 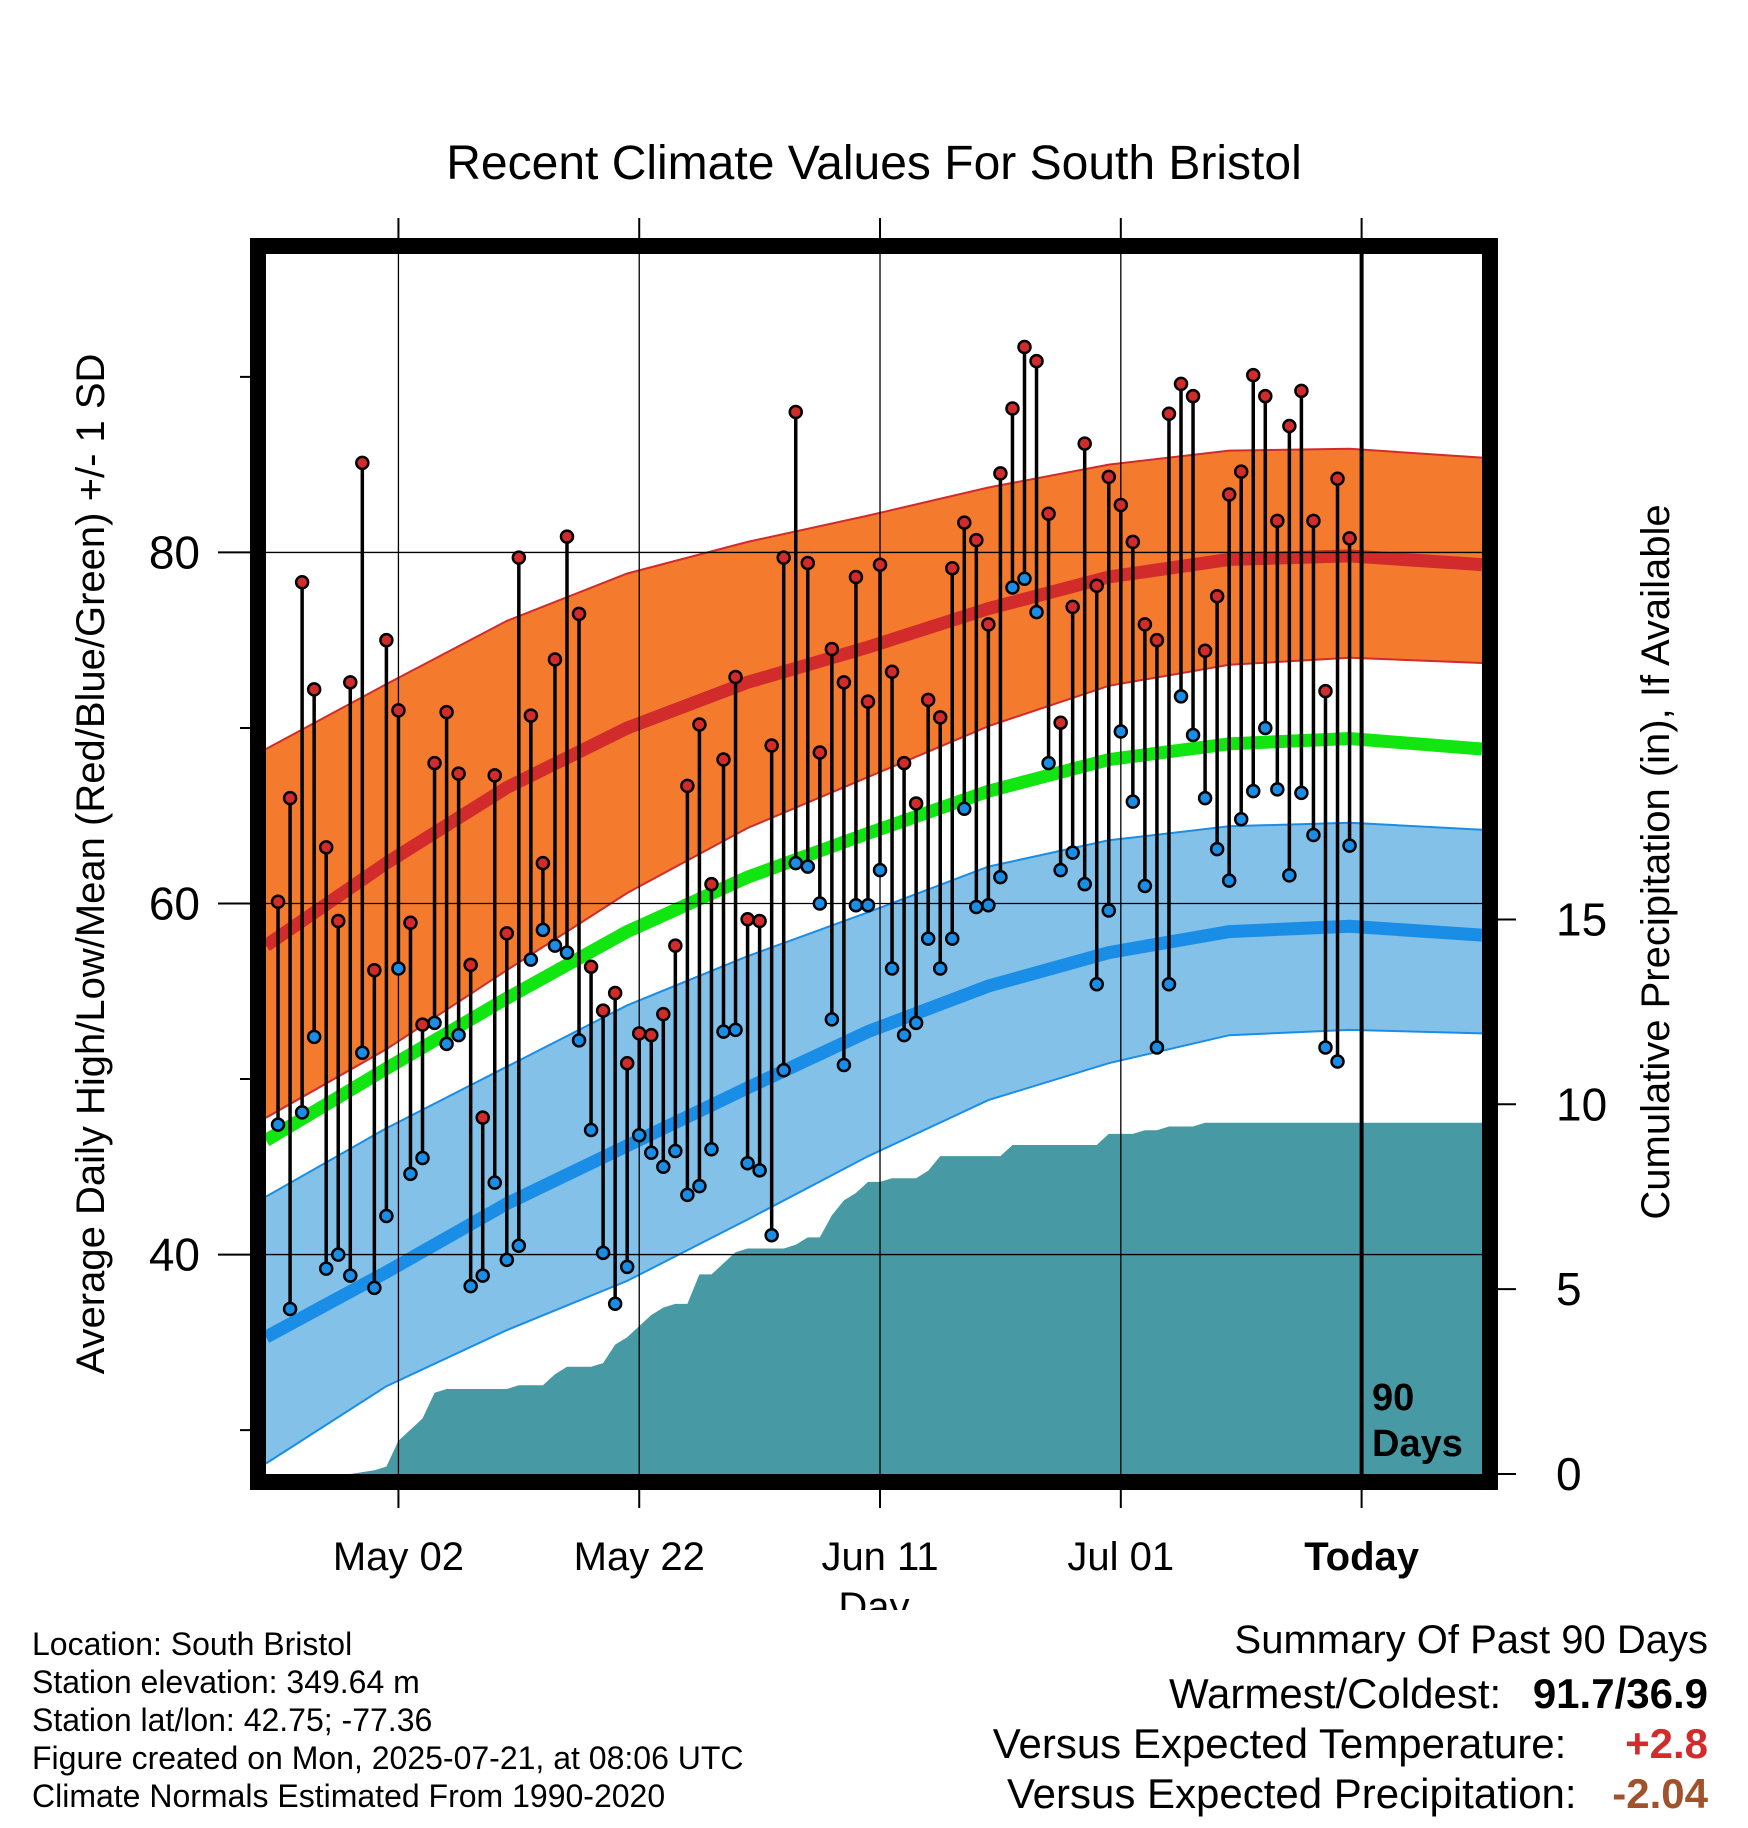 I want to click on elevation-text: Station elevation: 349.64 m, so click(x=226, y=1682).